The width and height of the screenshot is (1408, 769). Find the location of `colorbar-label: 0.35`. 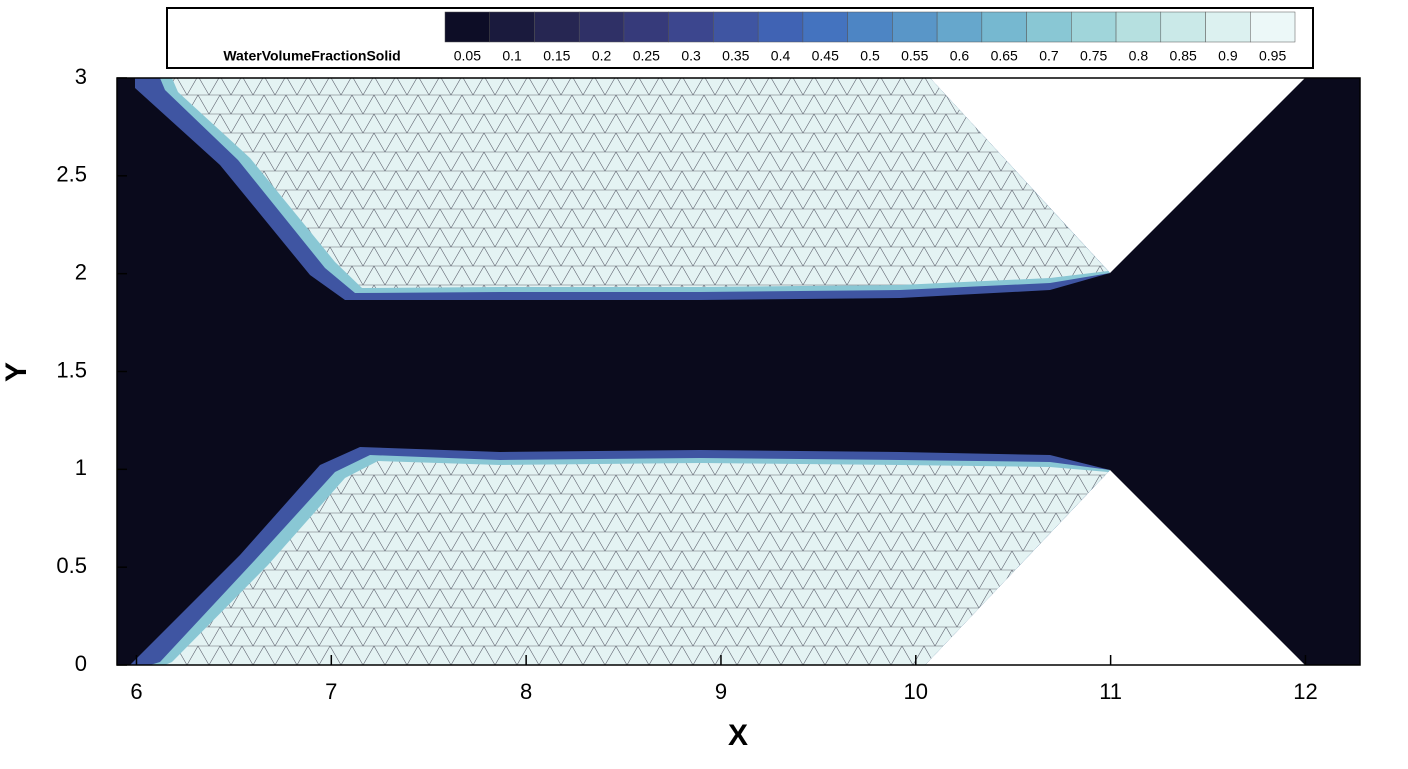

colorbar-label: 0.35 is located at coordinates (735, 56).